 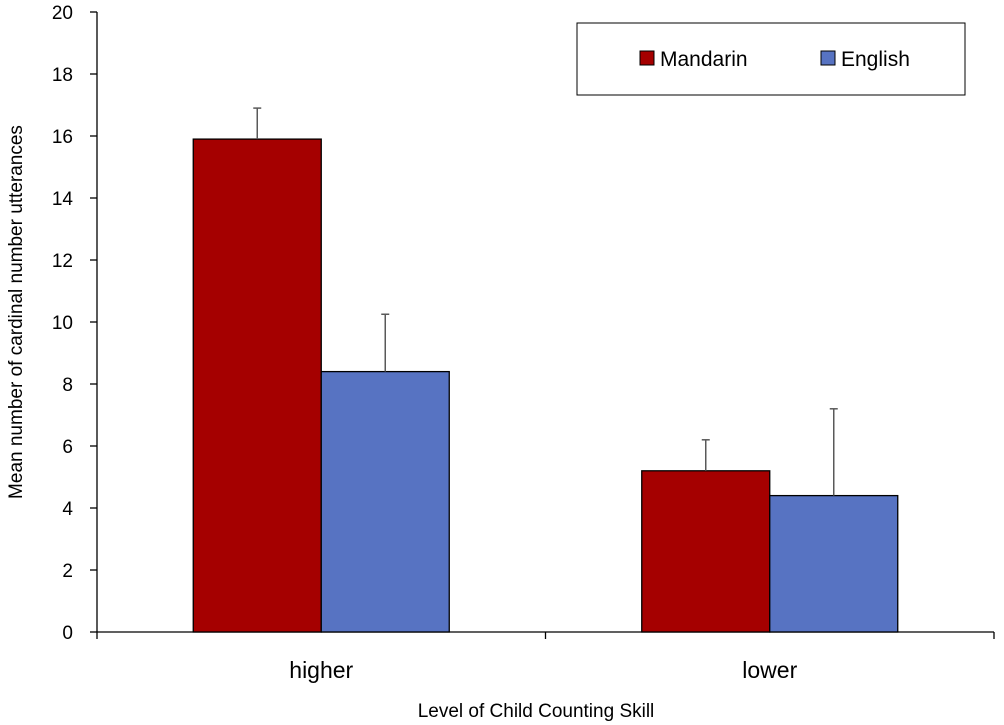 What do you see at coordinates (62, 261) in the screenshot?
I see `y-tick-label: 12` at bounding box center [62, 261].